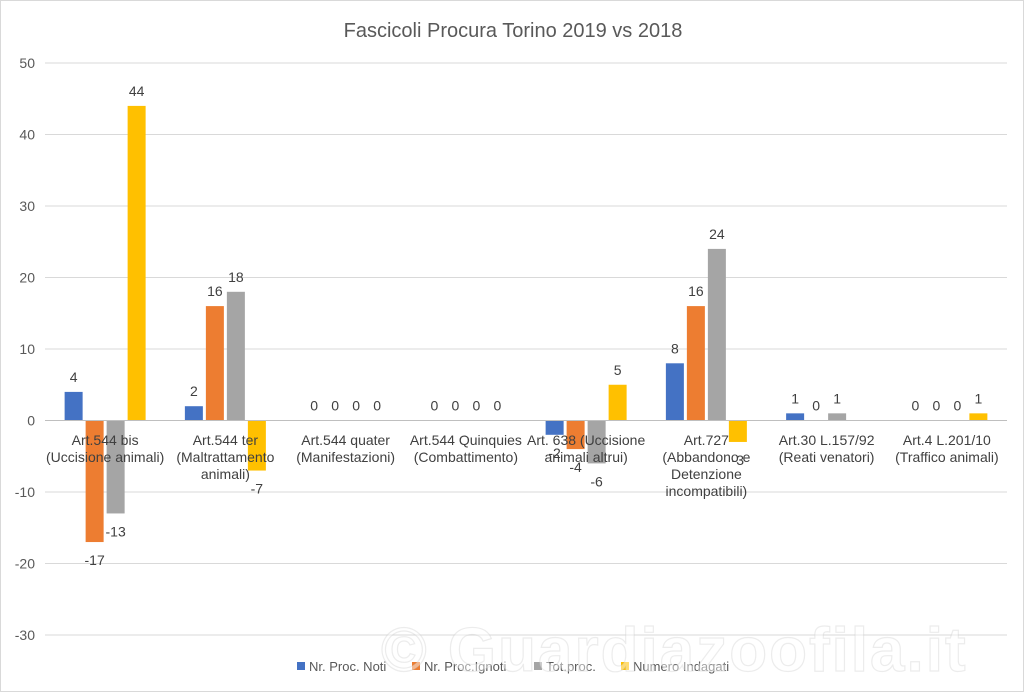 This screenshot has height=692, width=1024. What do you see at coordinates (465, 666) in the screenshot?
I see `legend-label: Nr. Proc.Ignoti` at bounding box center [465, 666].